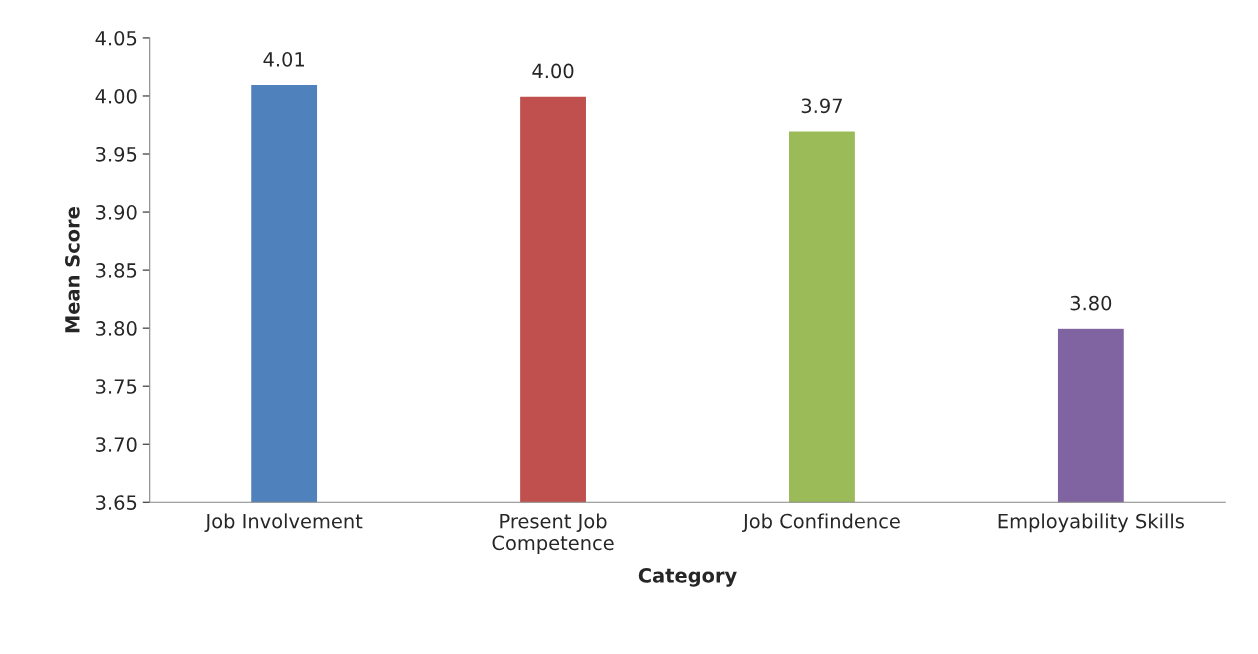  What do you see at coordinates (116, 386) in the screenshot?
I see `y-tick-label: 3.75` at bounding box center [116, 386].